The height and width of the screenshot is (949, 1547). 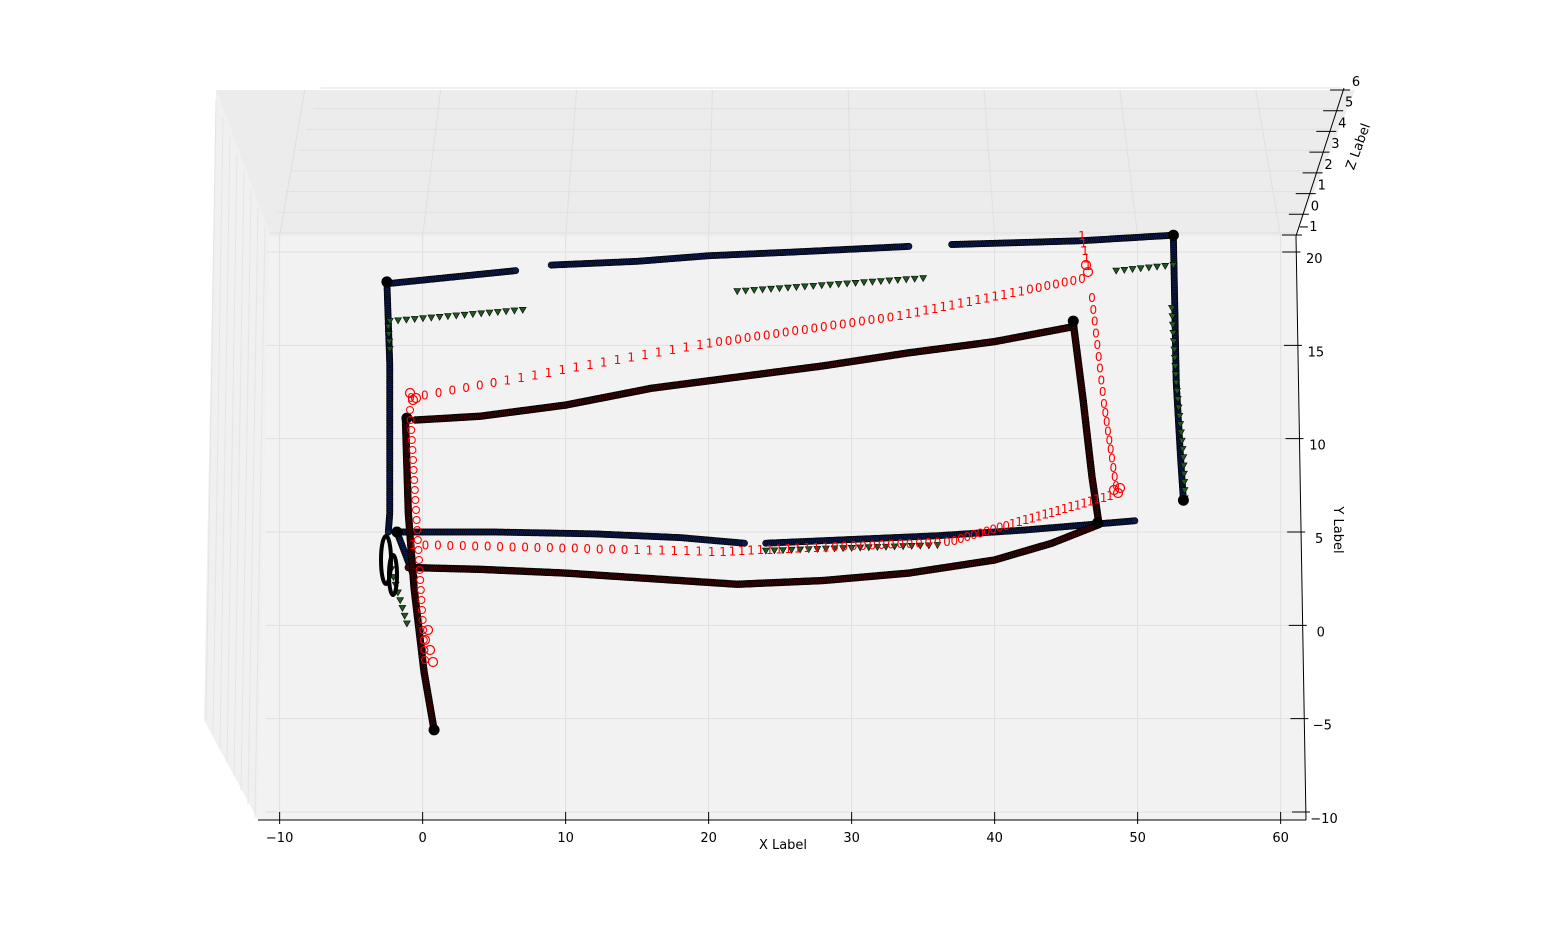 What do you see at coordinates (1349, 103) in the screenshot?
I see `z-tick-label: 5` at bounding box center [1349, 103].